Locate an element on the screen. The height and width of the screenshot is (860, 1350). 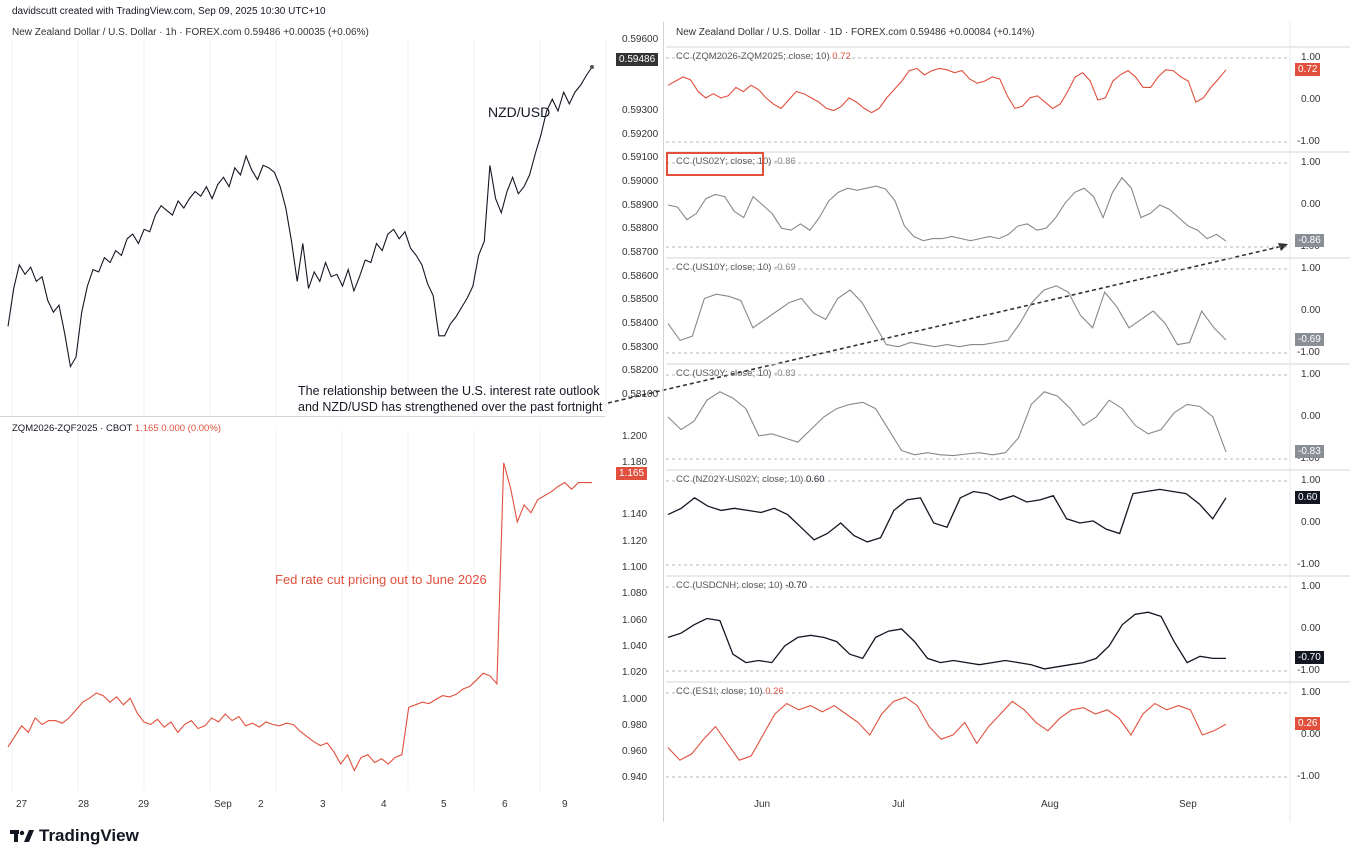
price-tick: 1.120 is located at coordinates (635, 541).